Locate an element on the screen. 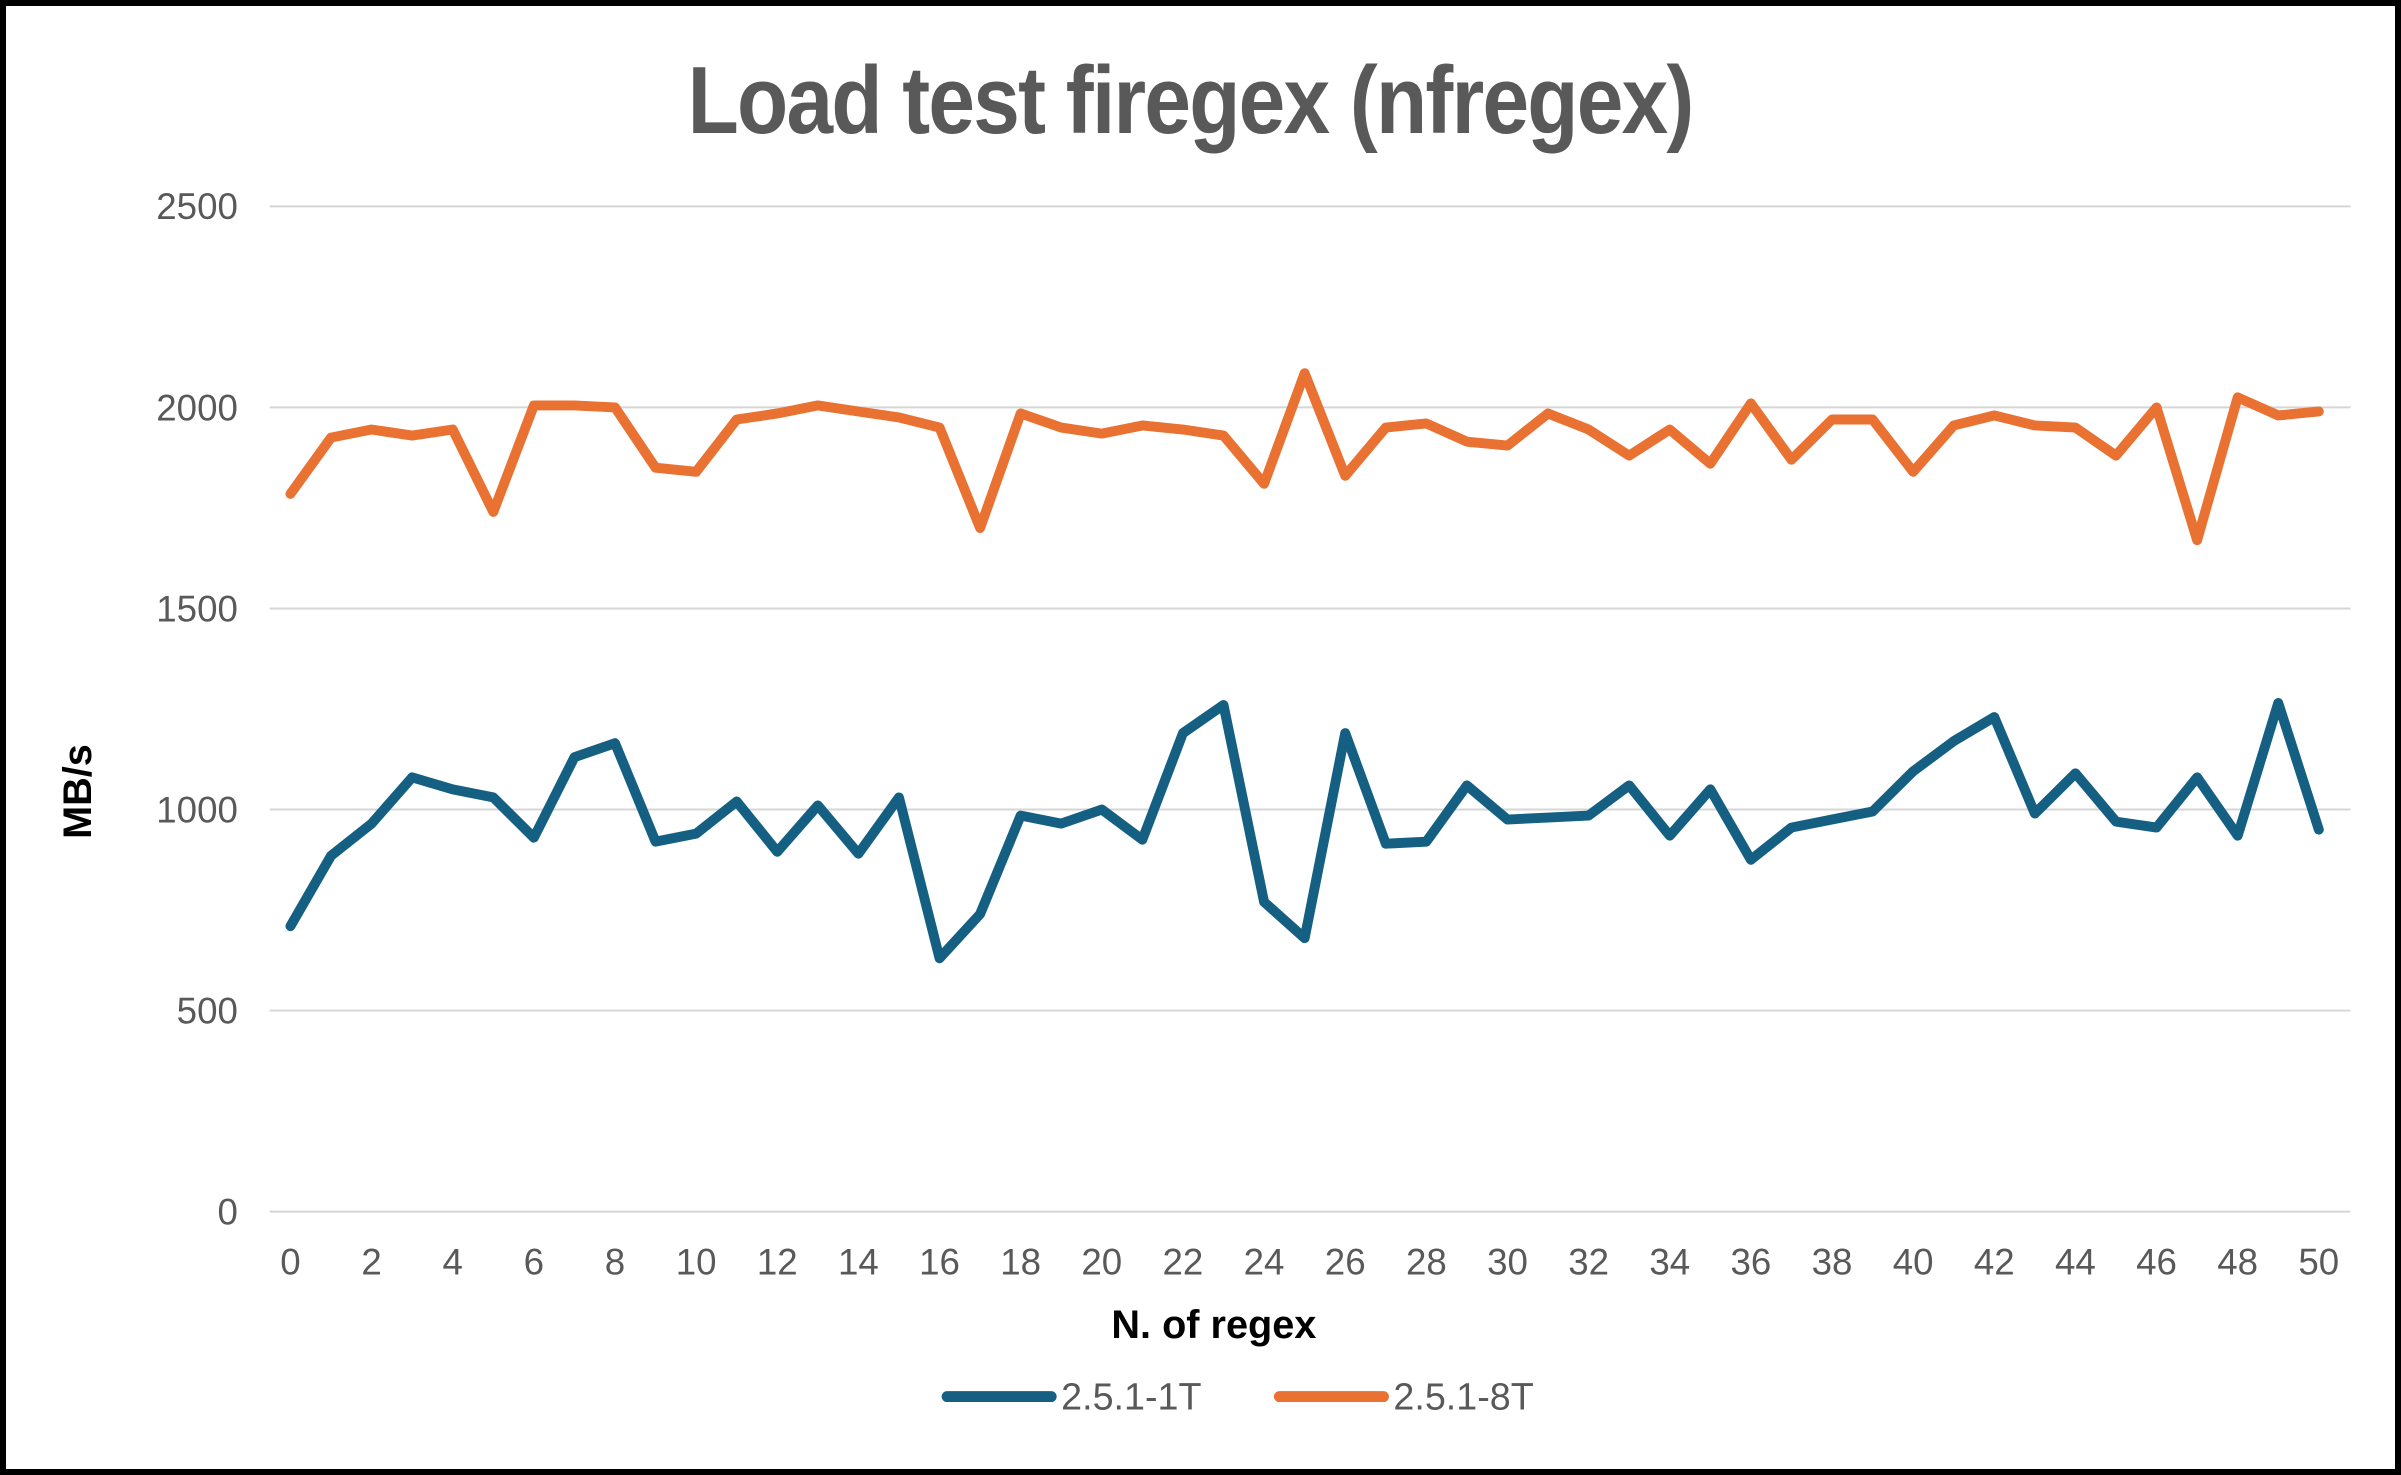  x-tick-label-14: 14 is located at coordinates (858, 1262).